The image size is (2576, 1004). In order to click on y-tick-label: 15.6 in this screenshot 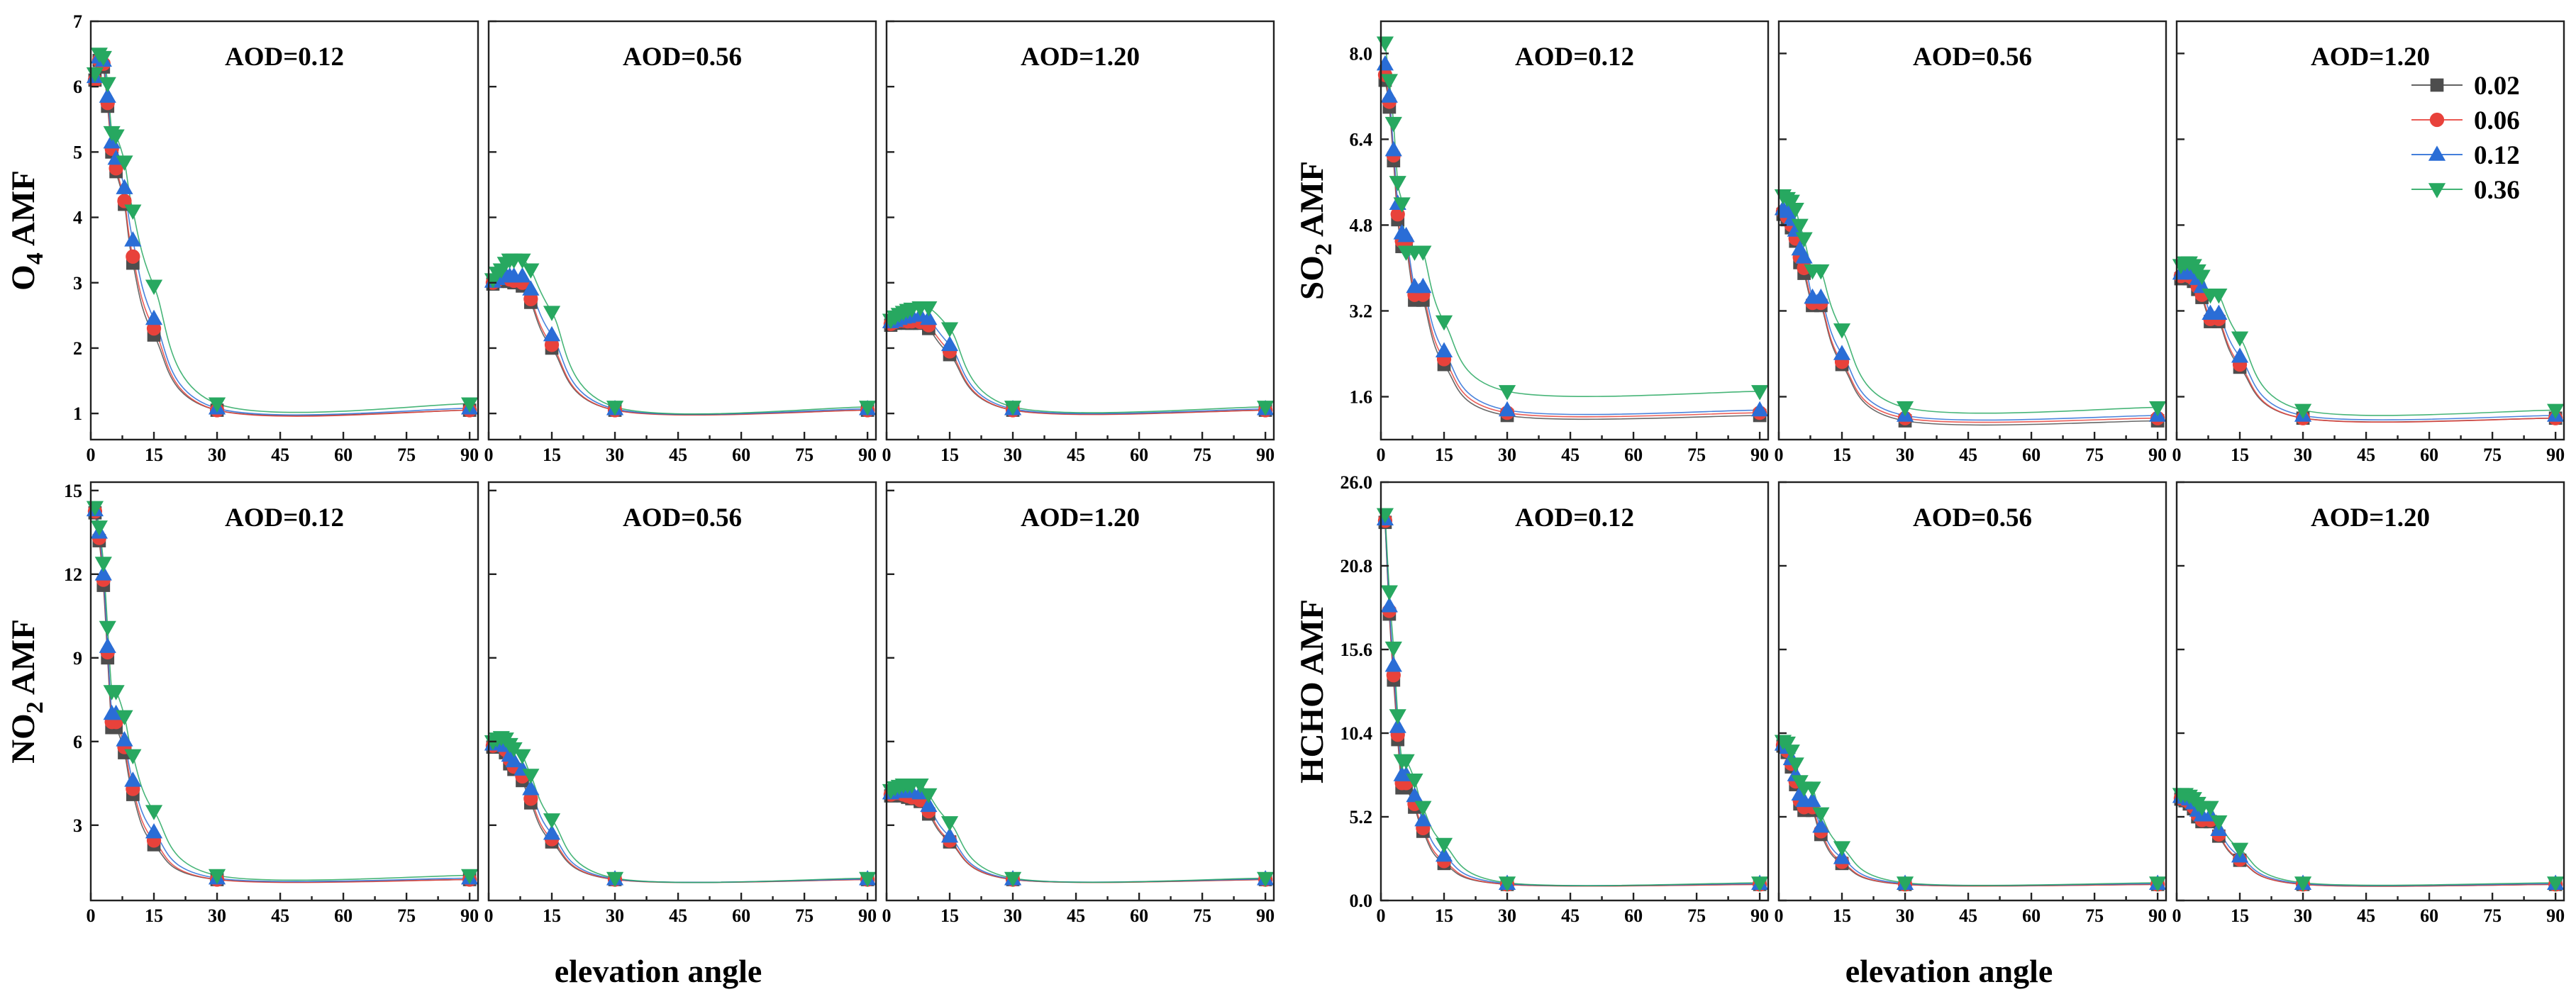, I will do `click(1356, 650)`.